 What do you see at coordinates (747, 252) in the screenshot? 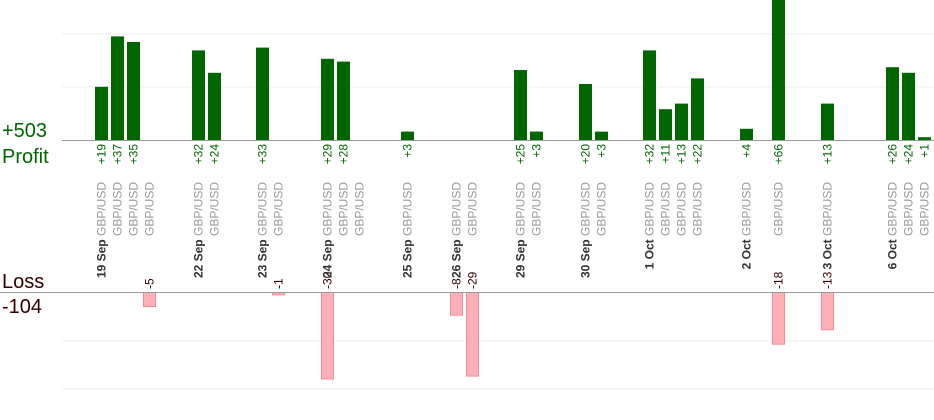
I see `category-date-label: 2 Oct` at bounding box center [747, 252].